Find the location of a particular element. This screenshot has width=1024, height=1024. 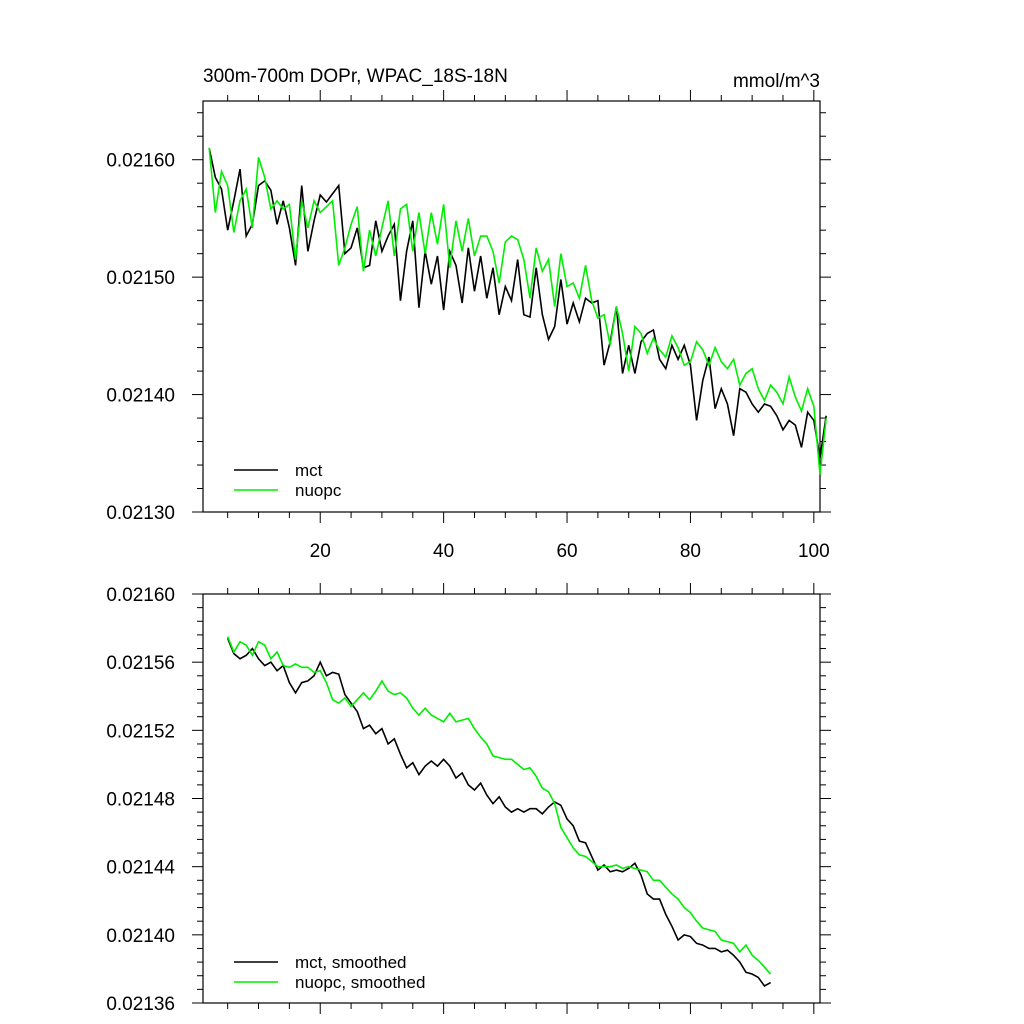

y-tick-label: 0.02150 is located at coordinates (140, 278).